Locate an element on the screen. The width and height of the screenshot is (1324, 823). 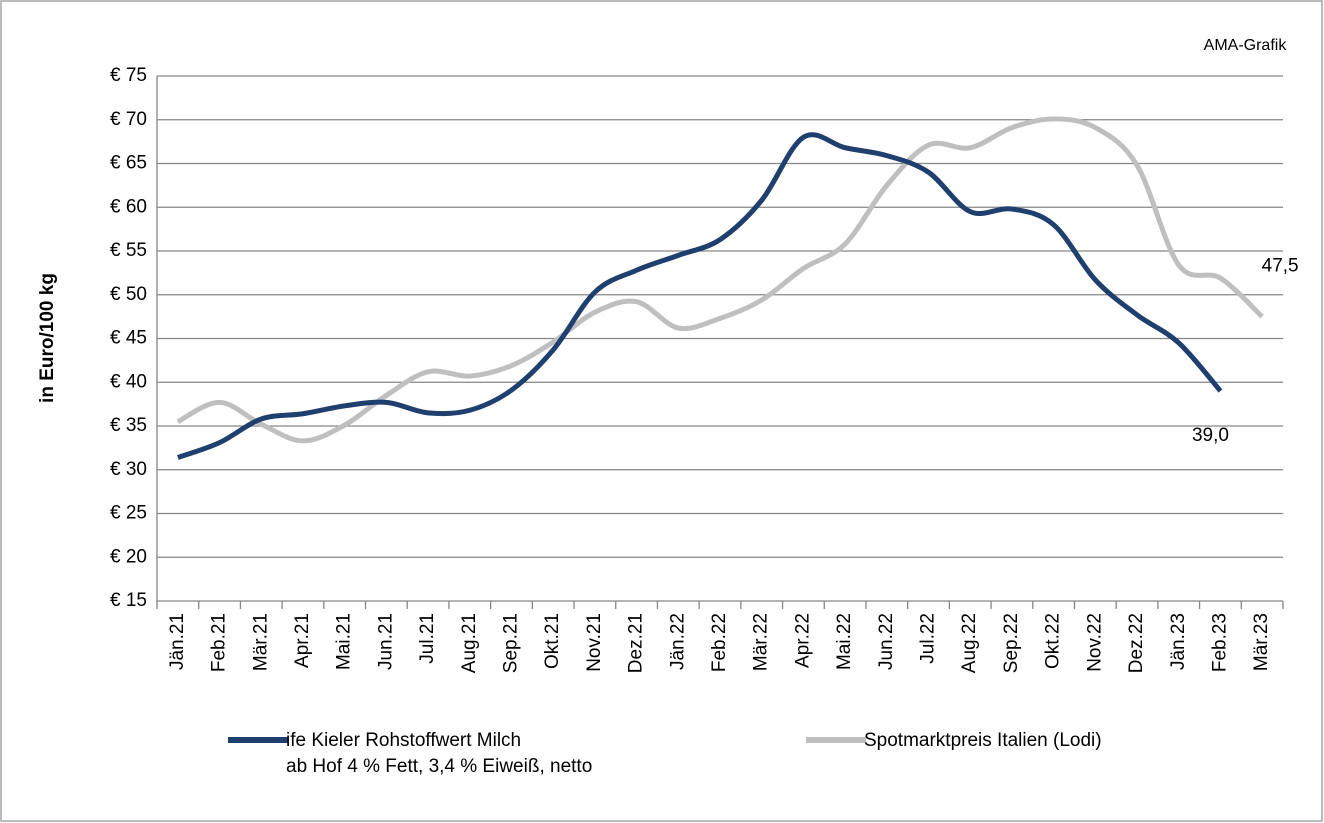
x-tick-label: Jun.21 is located at coordinates (385, 641).